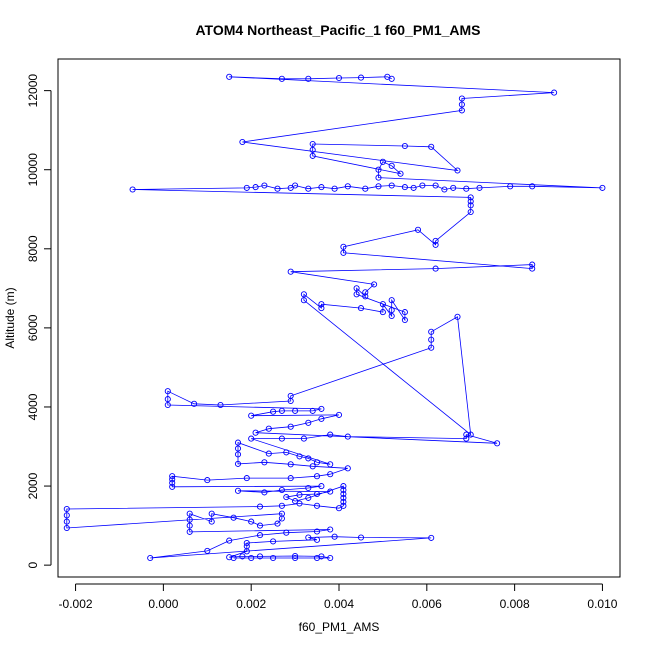 The width and height of the screenshot is (650, 650). Describe the element at coordinates (10, 317) in the screenshot. I see `y-axis-label: Altitude (m)` at that location.